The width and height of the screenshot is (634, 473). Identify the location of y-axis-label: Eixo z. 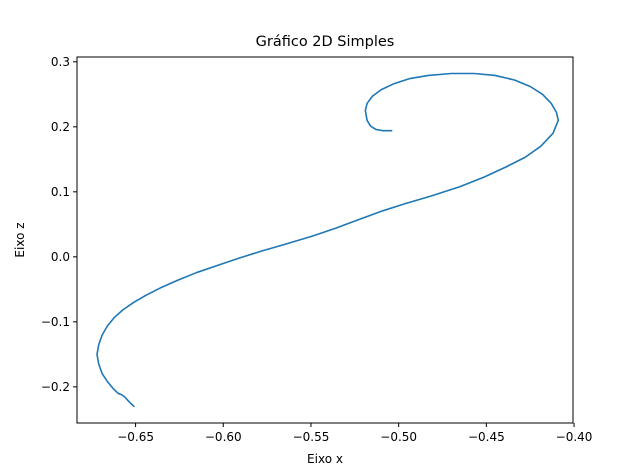
(20, 239).